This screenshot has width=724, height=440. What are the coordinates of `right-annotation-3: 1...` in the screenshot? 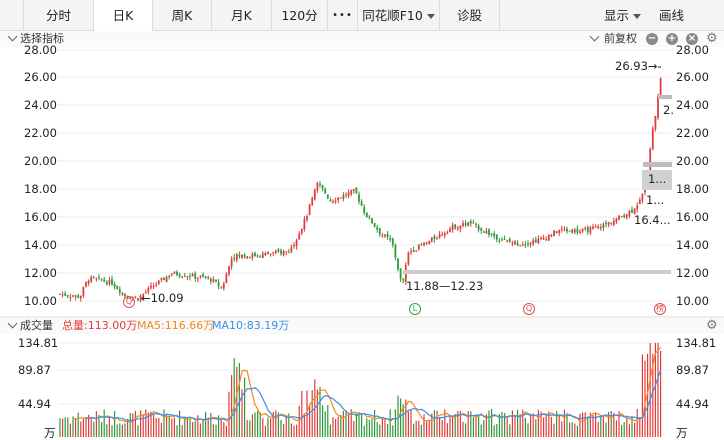 It's located at (655, 200).